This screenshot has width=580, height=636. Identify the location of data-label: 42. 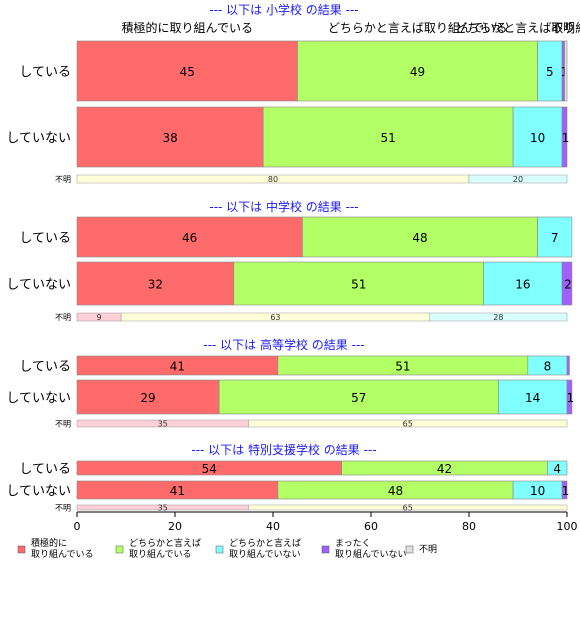
(444, 469).